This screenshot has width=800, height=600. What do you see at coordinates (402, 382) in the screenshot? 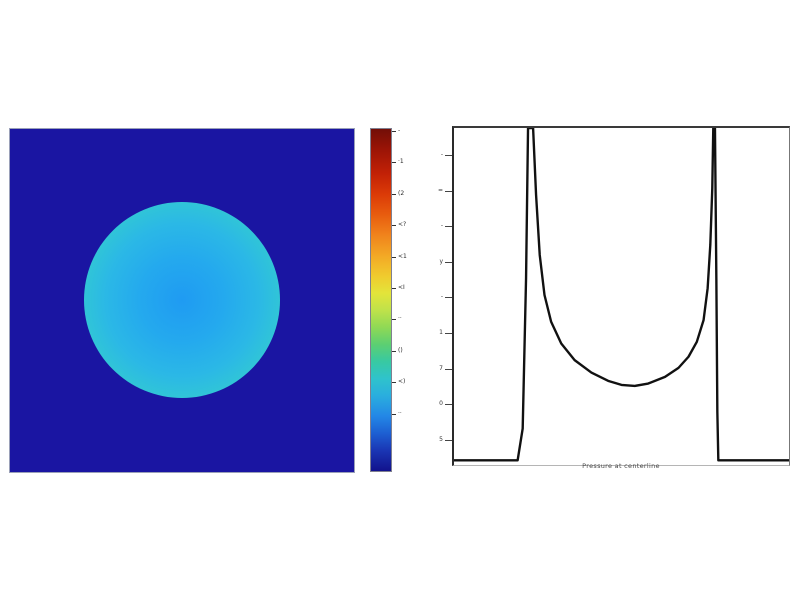
I see `colorbar-tick-label: <)` at bounding box center [402, 382].